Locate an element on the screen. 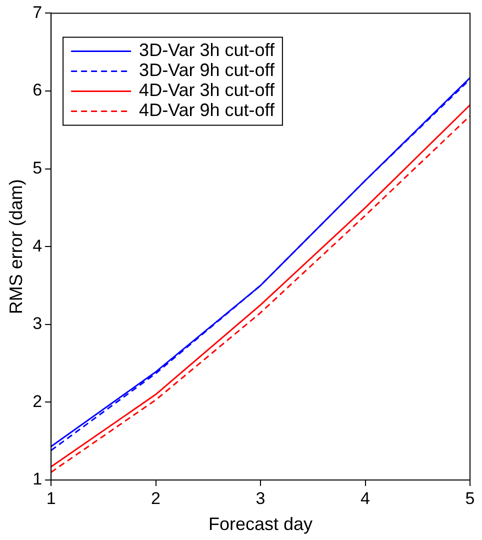 This screenshot has height=540, width=482. y-tick-label: 3 is located at coordinates (37, 324).